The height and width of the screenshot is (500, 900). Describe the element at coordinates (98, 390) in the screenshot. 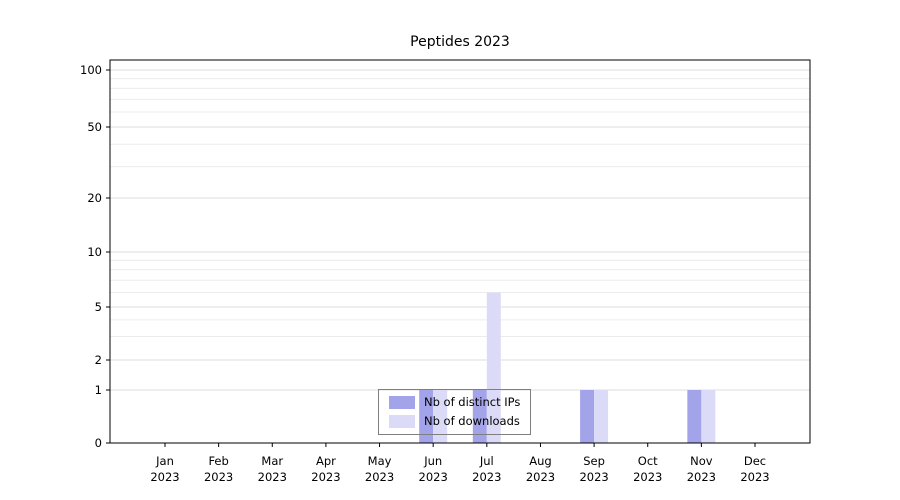

I see `y-tick-label: 1` at that location.